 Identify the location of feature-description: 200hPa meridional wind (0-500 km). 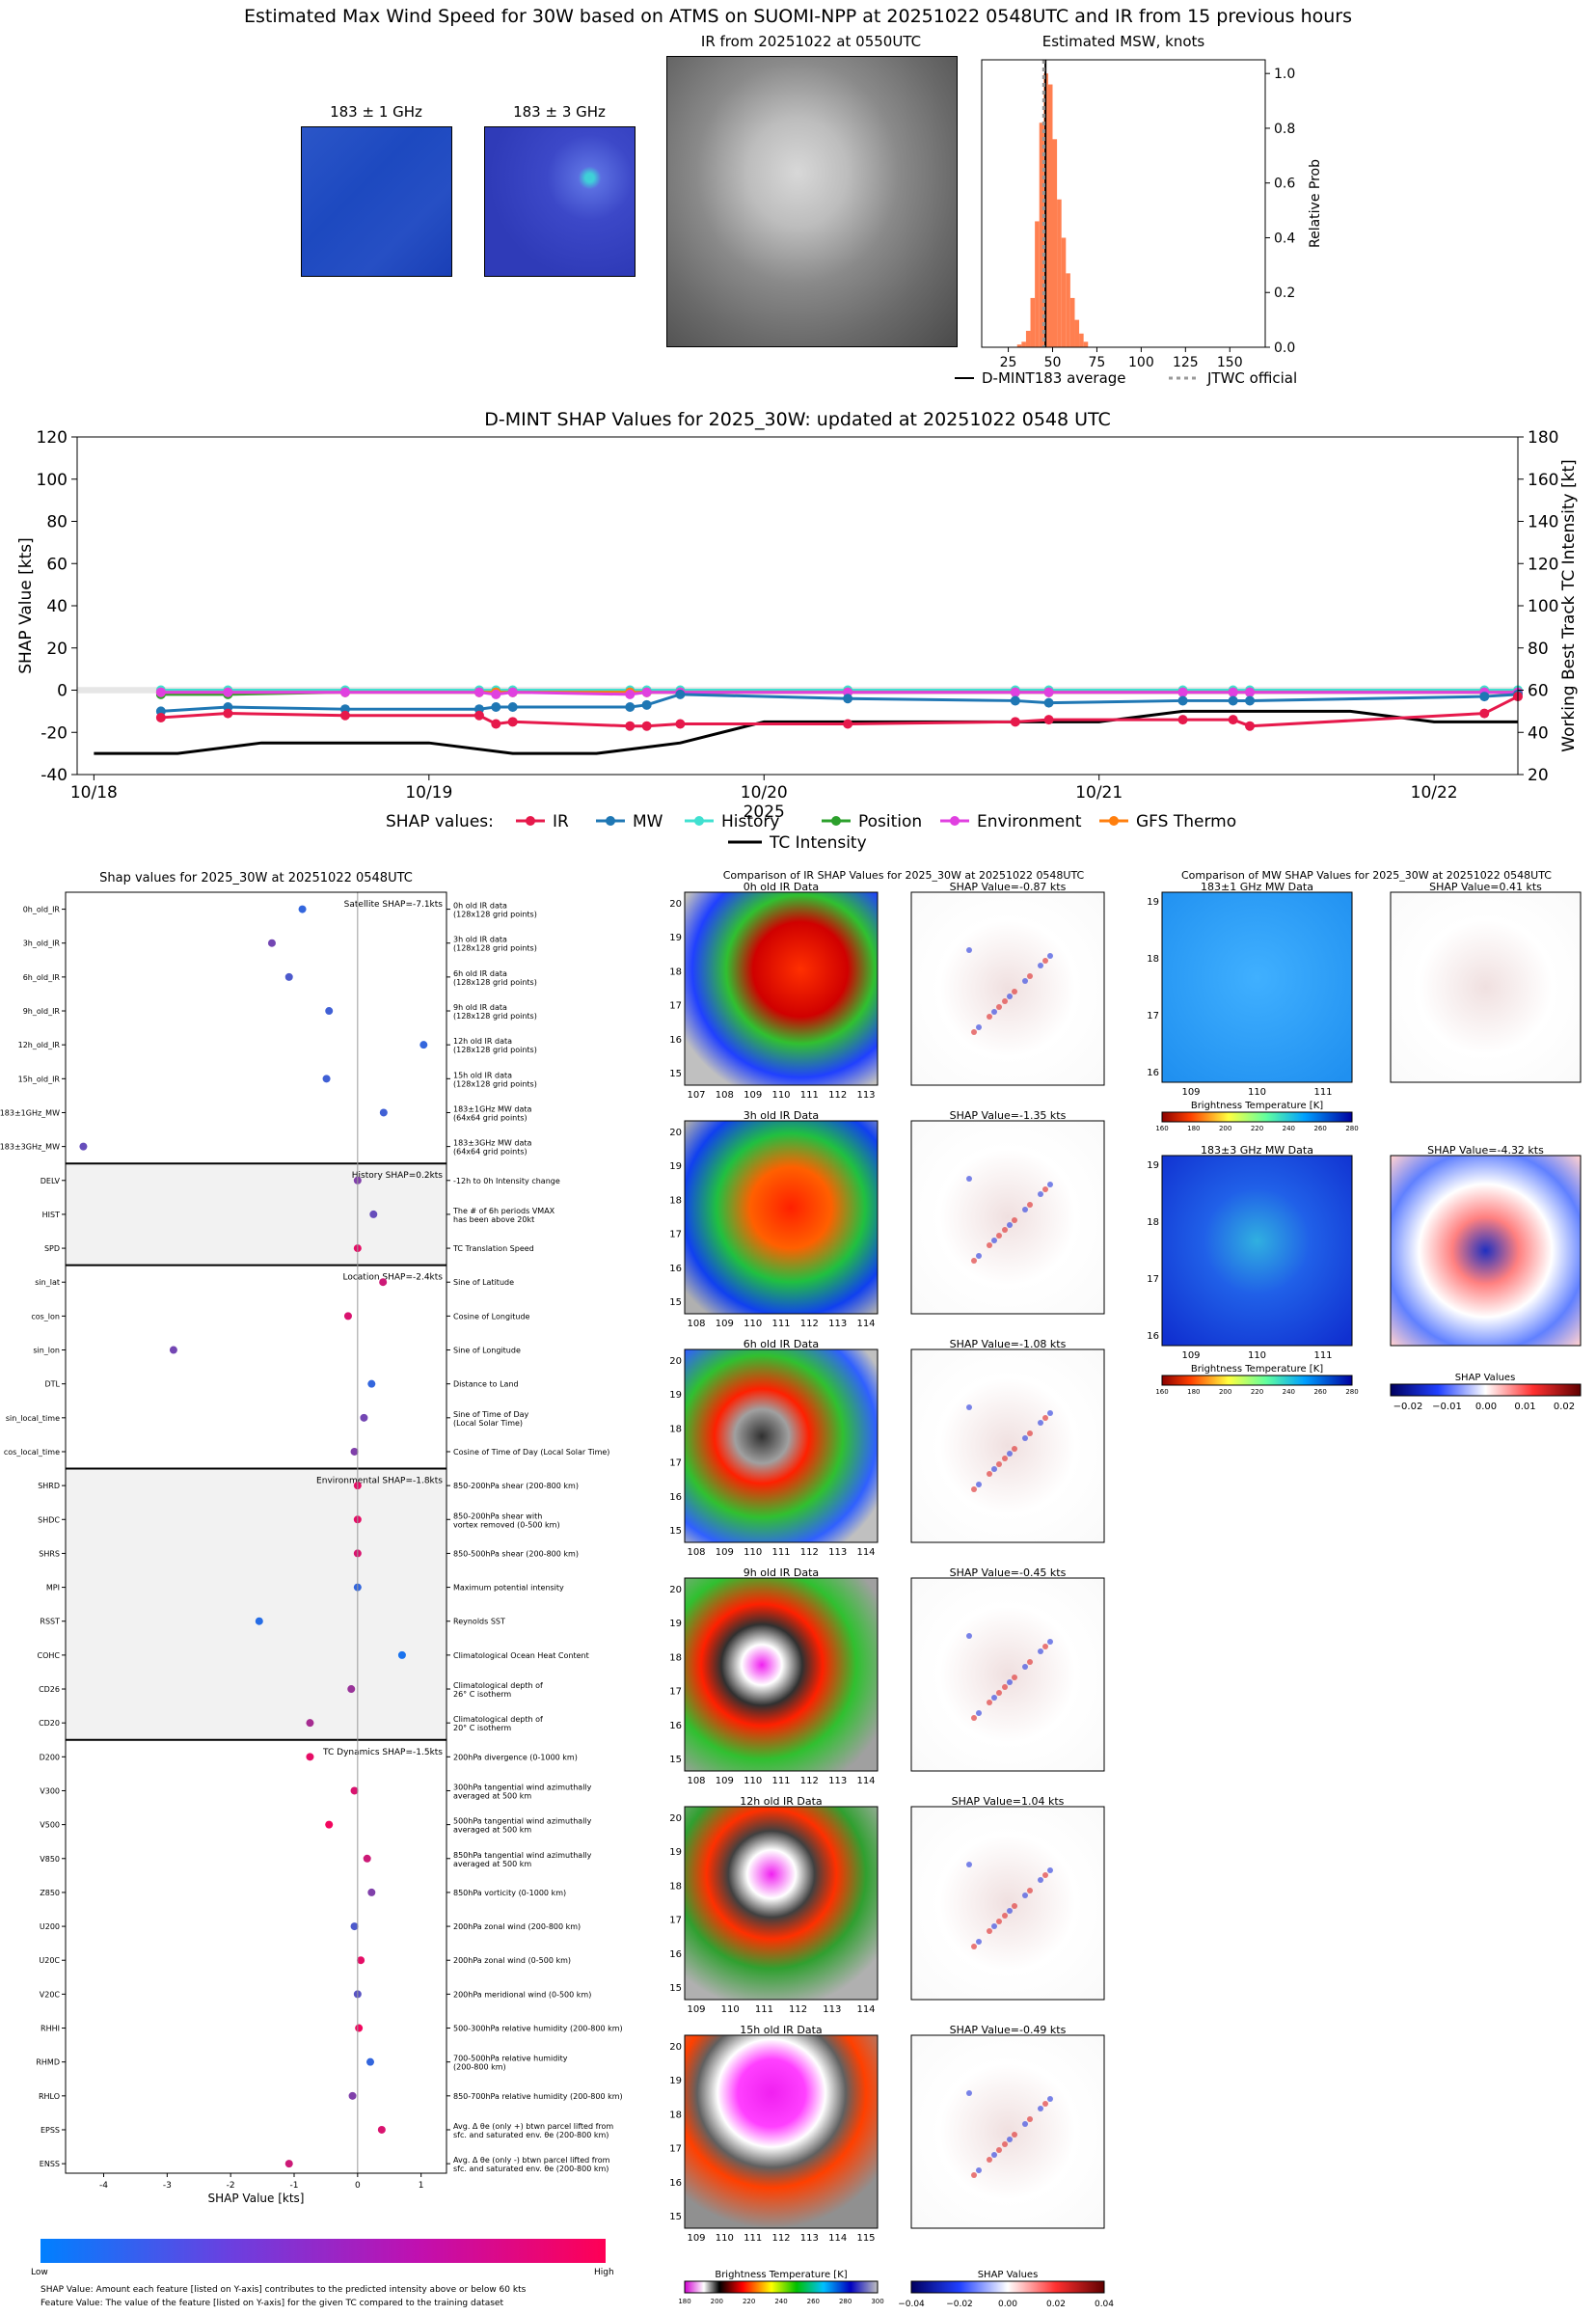
(522, 1994).